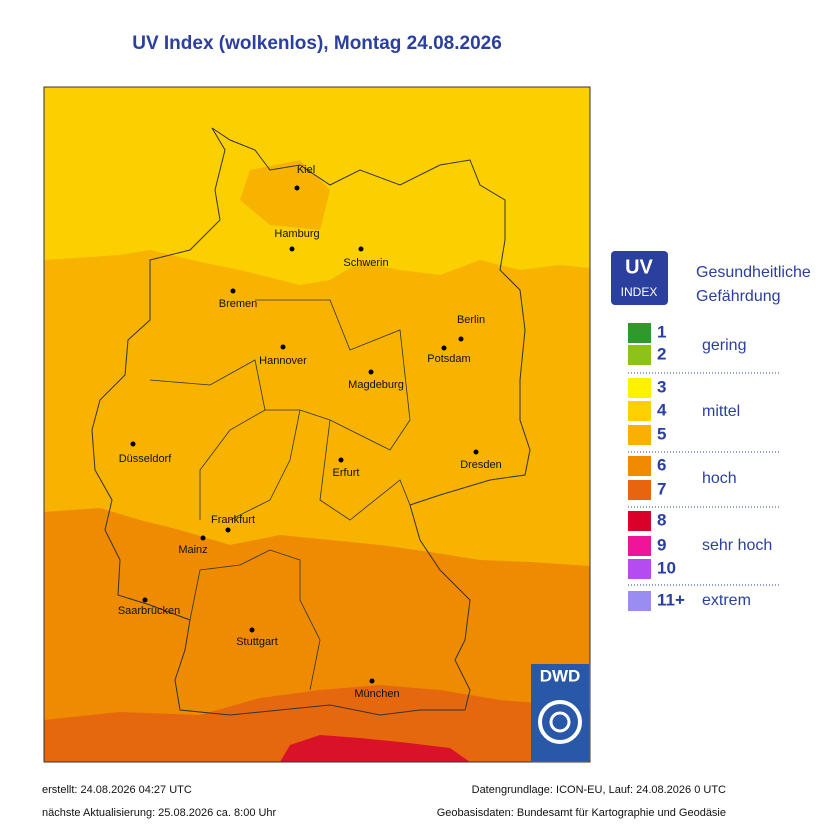 The width and height of the screenshot is (830, 825). I want to click on city-label: Schwerin, so click(365, 263).